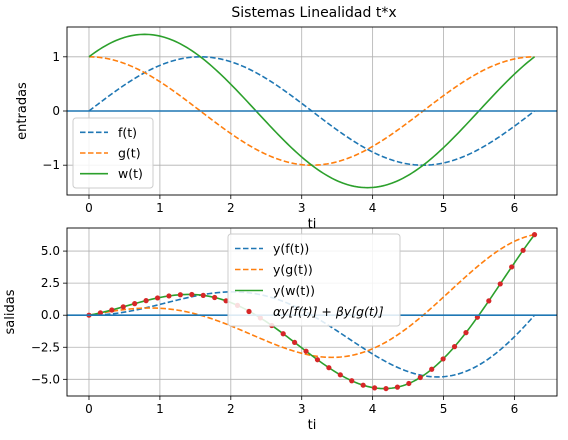 This screenshot has width=568, height=440. Describe the element at coordinates (51, 165) in the screenshot. I see `y-tick-label: −1` at that location.